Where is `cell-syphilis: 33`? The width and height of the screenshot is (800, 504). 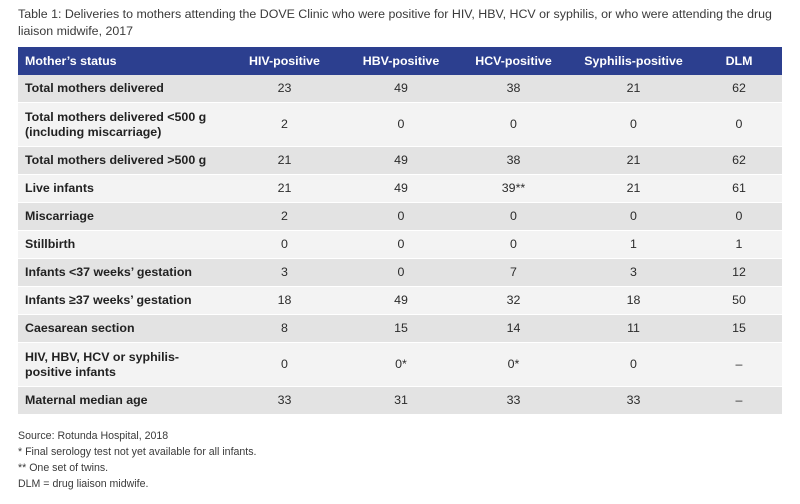 cell-syphilis: 33 is located at coordinates (633, 400).